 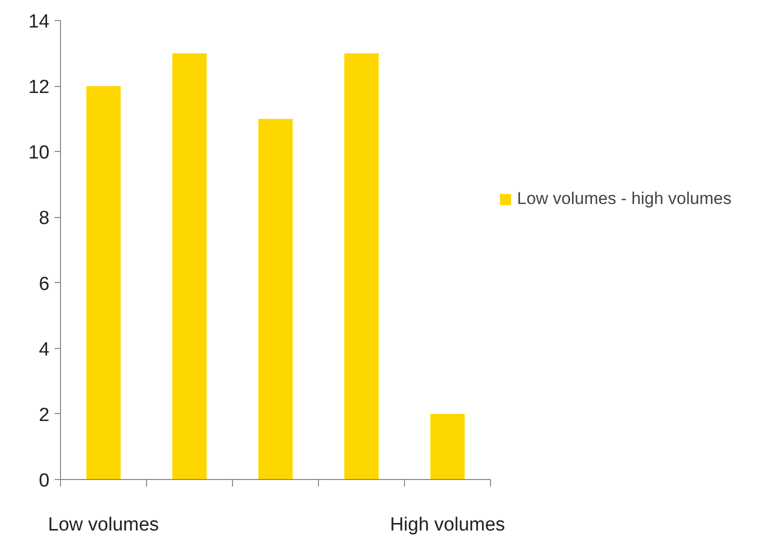 I want to click on y-tick-label: 2, so click(x=44, y=415).